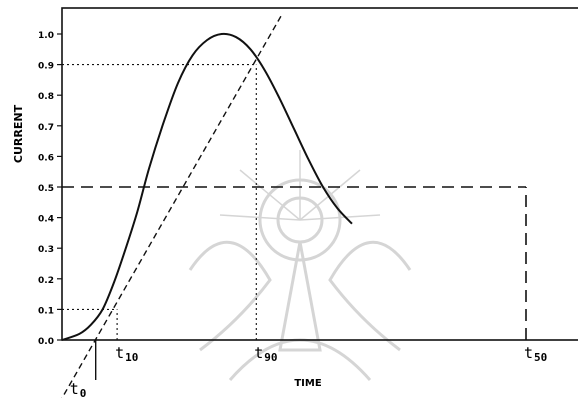 Image resolution: width=578 pixels, height=398 pixels. What do you see at coordinates (46, 250) in the screenshot?
I see `y-tick-label: 0.3` at bounding box center [46, 250].